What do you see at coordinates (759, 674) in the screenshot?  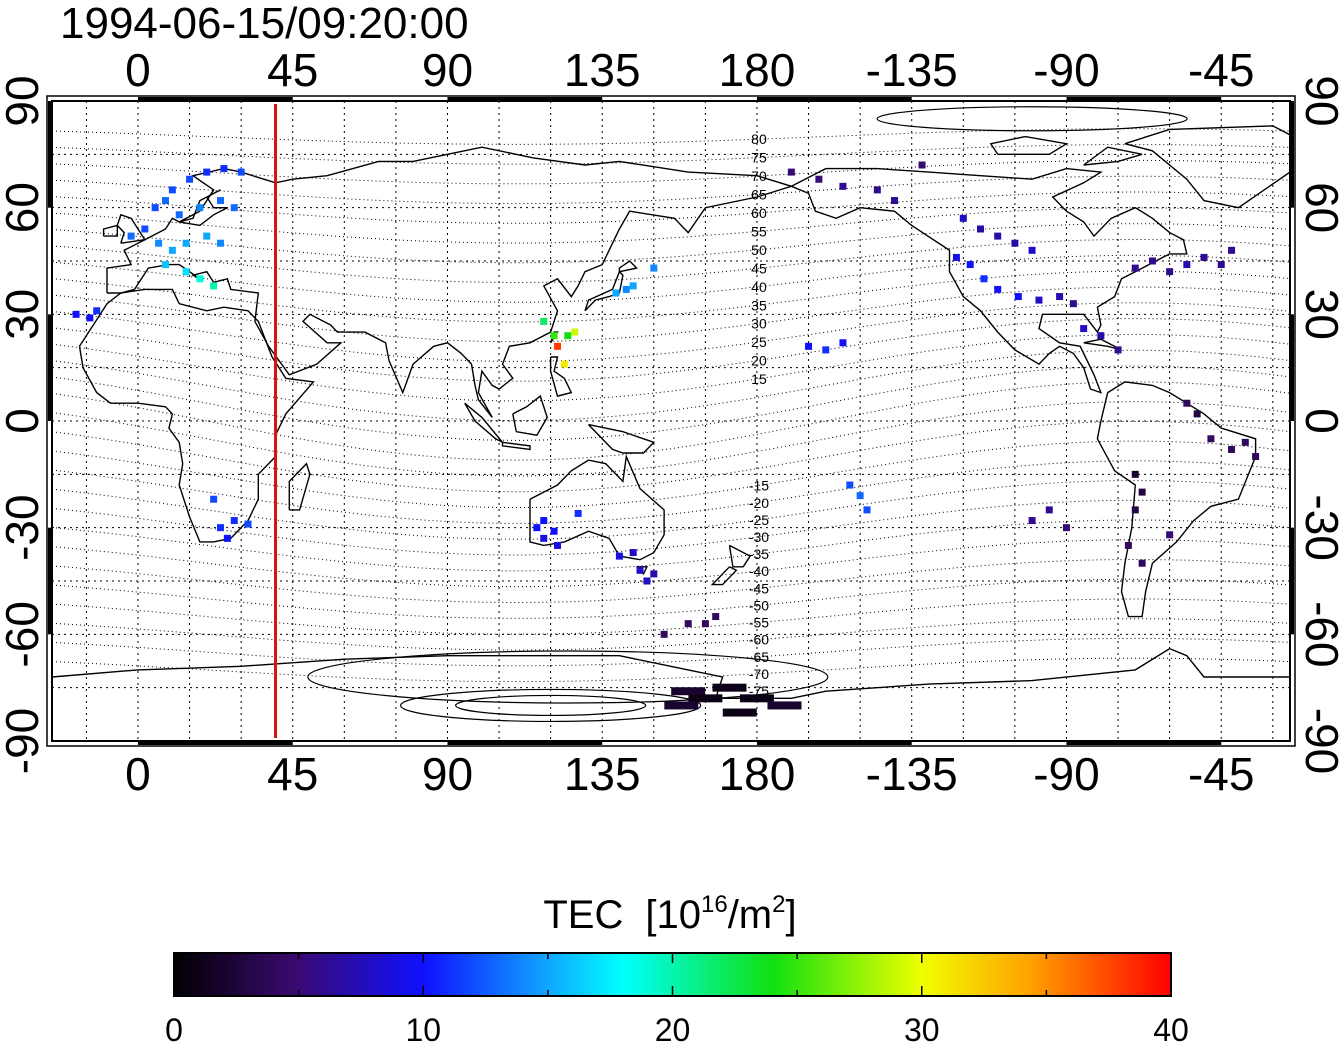 I see `contour-label: -70` at bounding box center [759, 674].